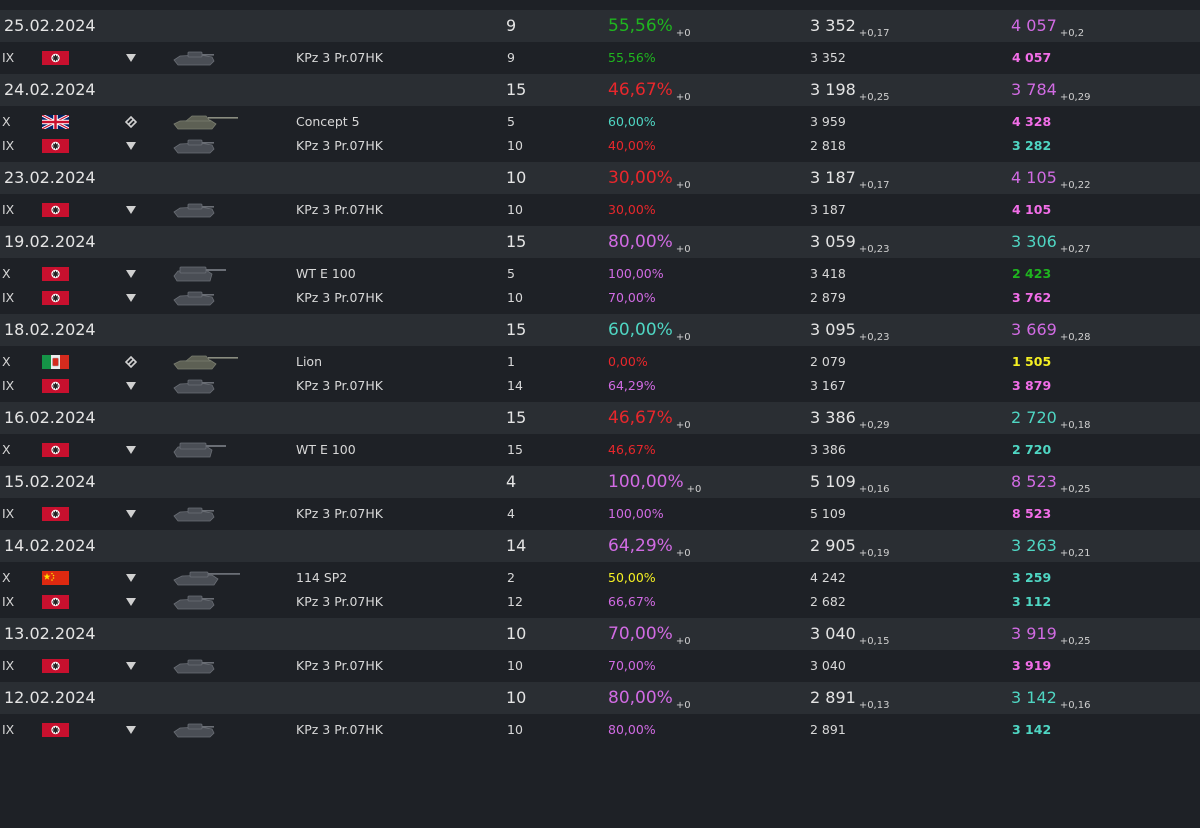 This screenshot has height=828, width=1200. What do you see at coordinates (600, 58) in the screenshot?
I see `vehicle-row: IX KPz 3 Pr.07HK 9 55,56% 3 352 4 057` at bounding box center [600, 58].